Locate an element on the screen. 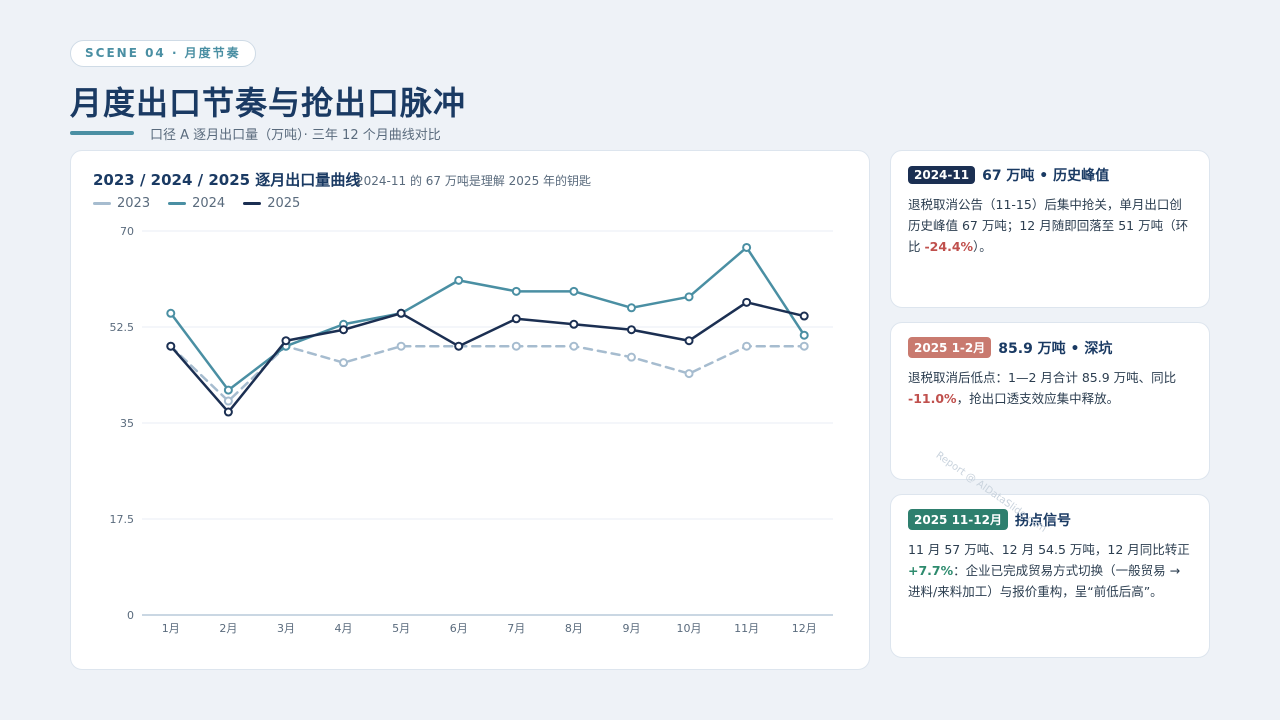 Image resolution: width=1280 pixels, height=720 pixels. legend-swatch-2025 is located at coordinates (252, 203).